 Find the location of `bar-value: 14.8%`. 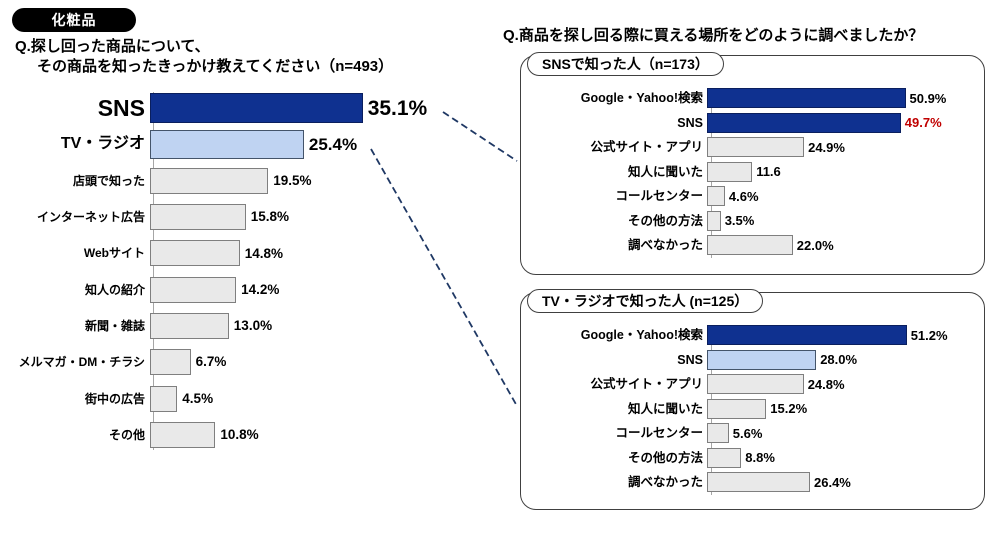

bar-value: 14.8% is located at coordinates (263, 253).